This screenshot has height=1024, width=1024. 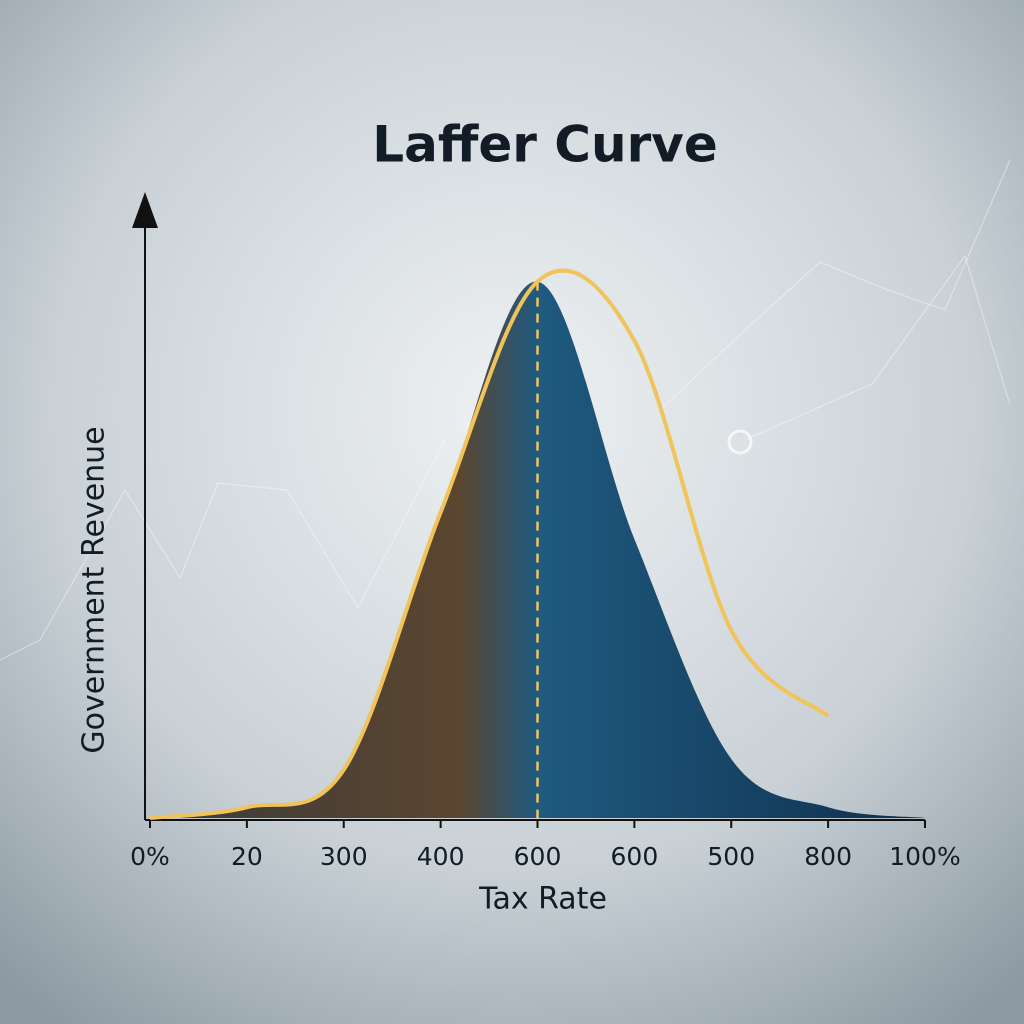 I want to click on x-tick-label: 100%, so click(x=924, y=856).